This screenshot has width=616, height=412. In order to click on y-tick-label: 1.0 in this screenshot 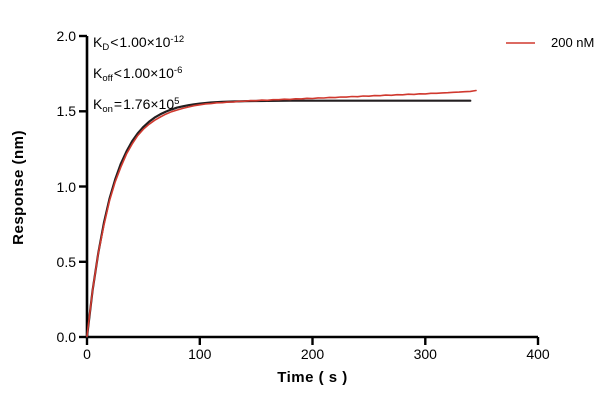, I will do `click(66, 186)`.